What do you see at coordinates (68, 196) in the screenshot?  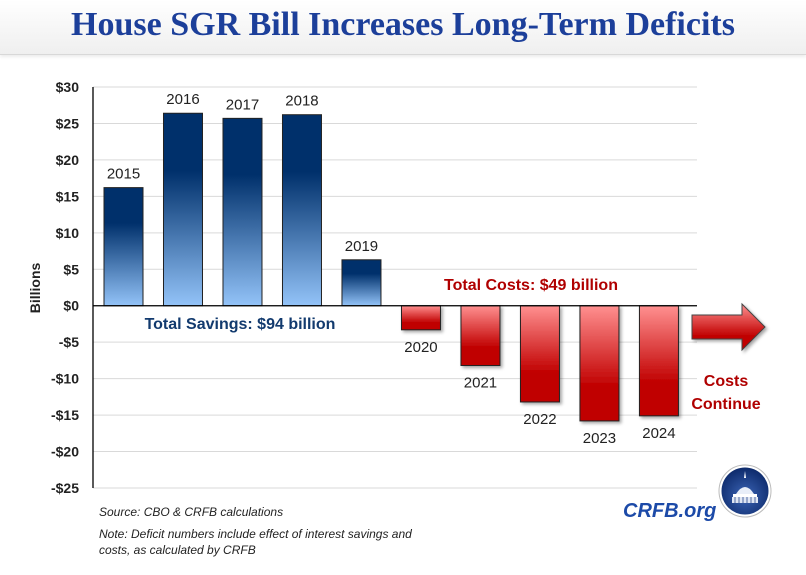 I see `y-tick-label: $15` at bounding box center [68, 196].